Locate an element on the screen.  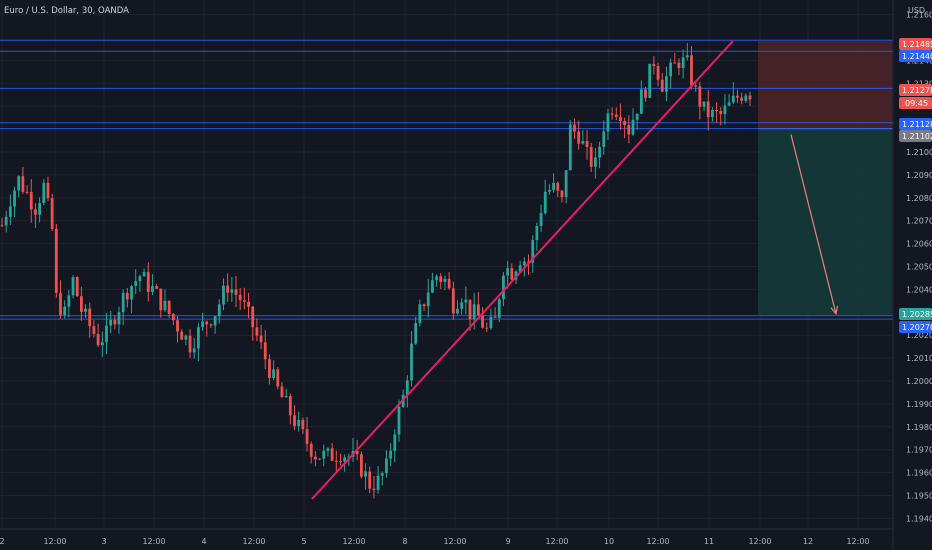
price-tick-label: 1.19800 is located at coordinates (919, 427).